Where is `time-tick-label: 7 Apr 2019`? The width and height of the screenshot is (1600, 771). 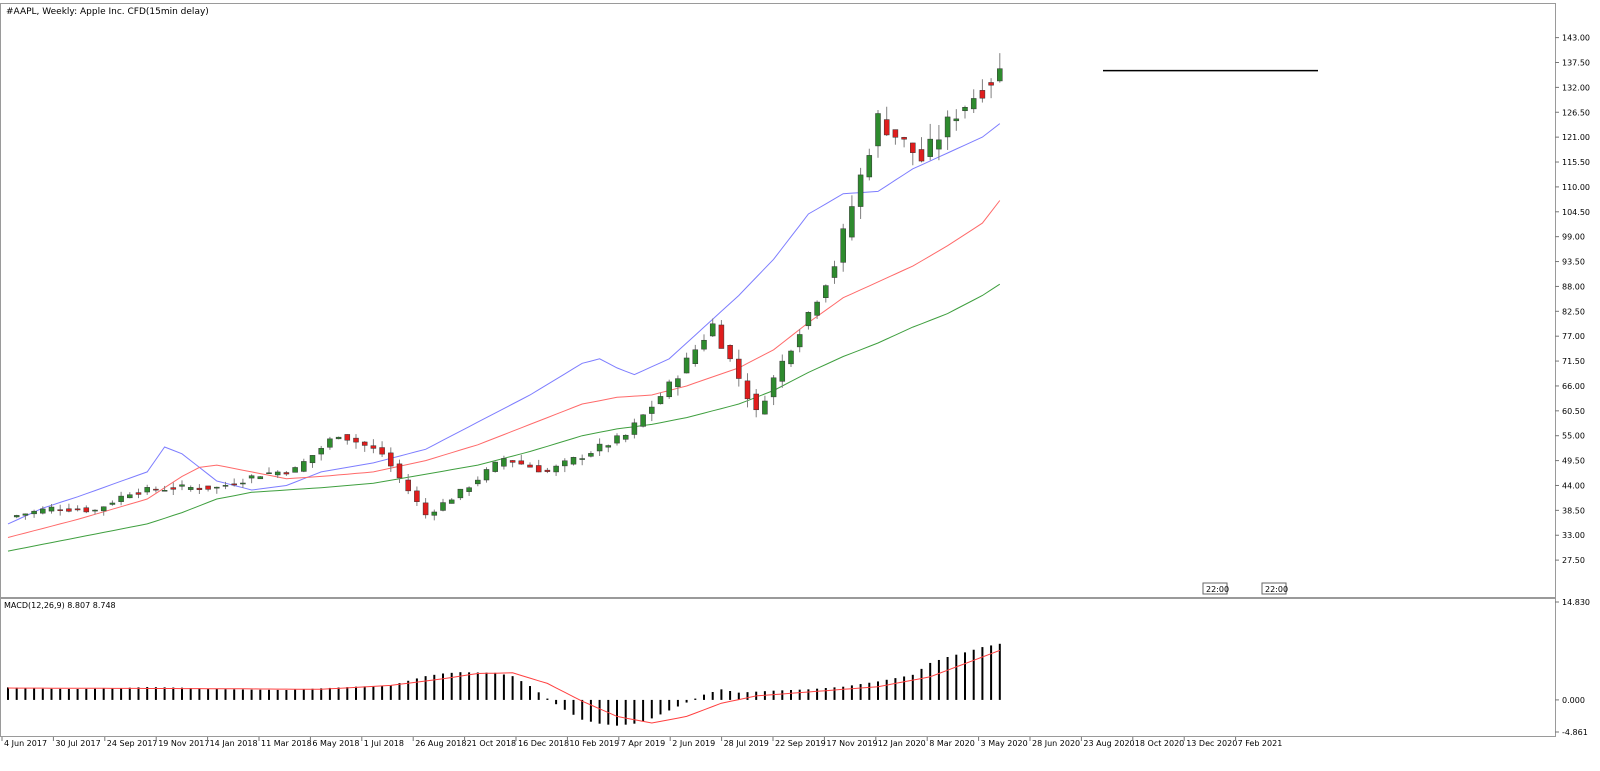
time-tick-label: 7 Apr 2019 is located at coordinates (643, 743).